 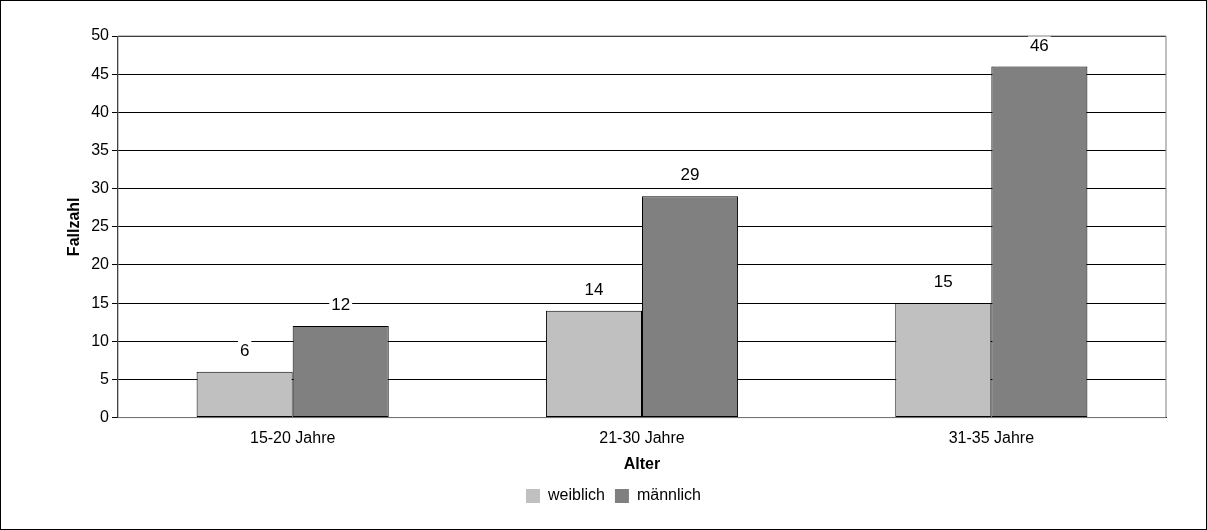 What do you see at coordinates (1039, 45) in the screenshot?
I see `data-label: 46` at bounding box center [1039, 45].